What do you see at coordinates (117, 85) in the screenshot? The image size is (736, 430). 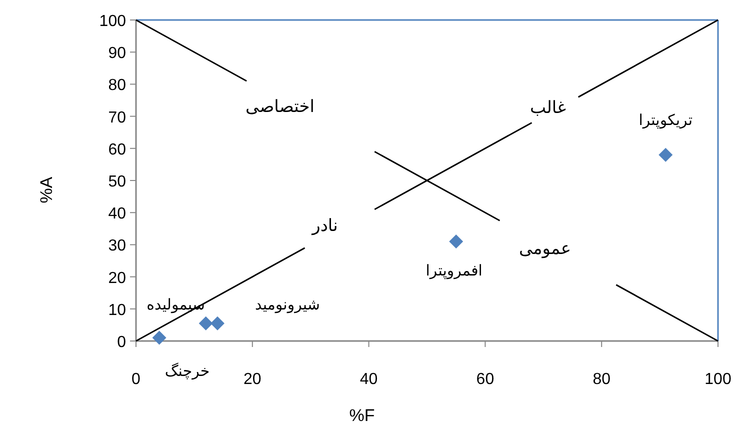 I see `y-tick-label: 80` at bounding box center [117, 85].